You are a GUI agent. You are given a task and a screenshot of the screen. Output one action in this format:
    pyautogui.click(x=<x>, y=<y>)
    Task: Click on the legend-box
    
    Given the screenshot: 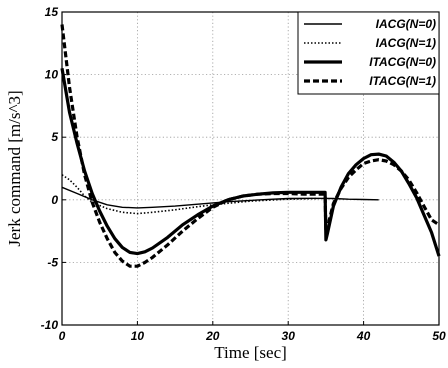 What is the action you would take?
    pyautogui.click(x=368, y=53)
    